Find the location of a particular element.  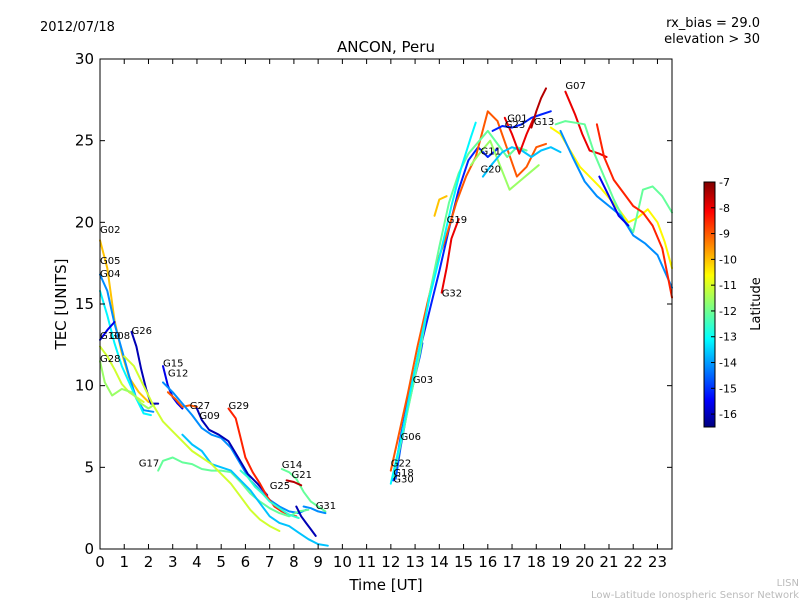

series-label-g26: G26 is located at coordinates (142, 331).